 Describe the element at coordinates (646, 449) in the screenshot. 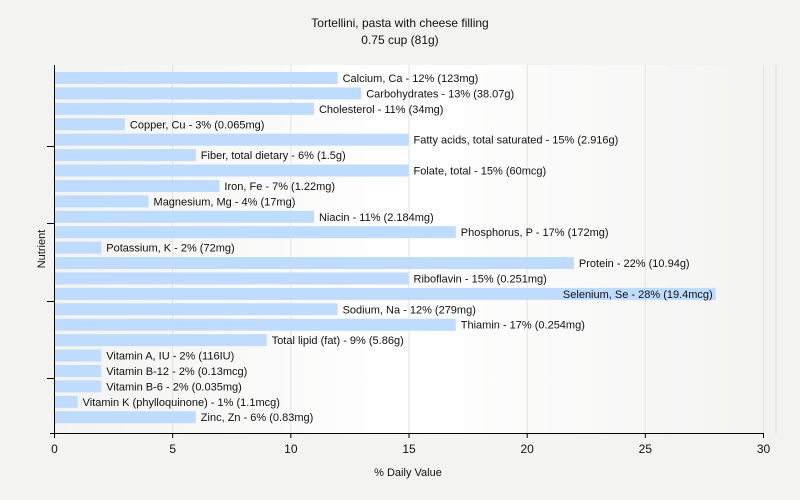

I see `x-tick-label: 25` at that location.